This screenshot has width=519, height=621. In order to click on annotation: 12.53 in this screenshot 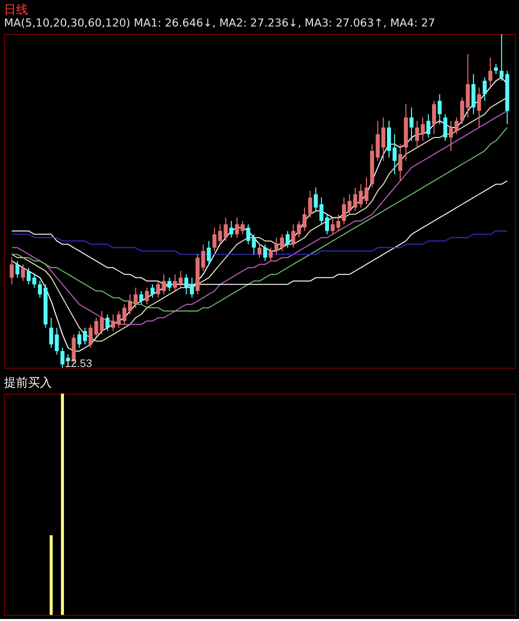, I will do `click(78, 364)`.